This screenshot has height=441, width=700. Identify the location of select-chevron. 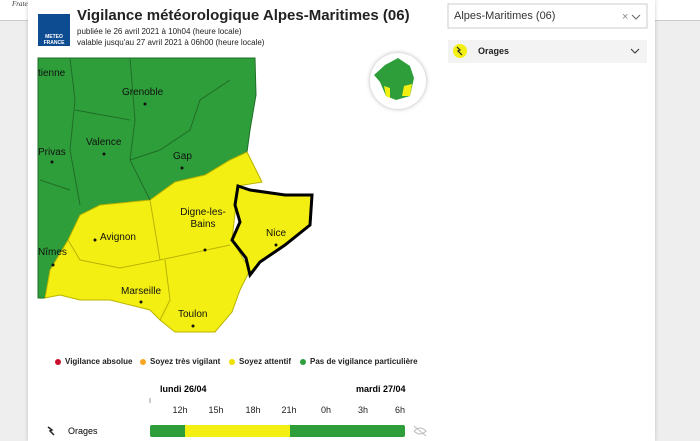
(636, 17).